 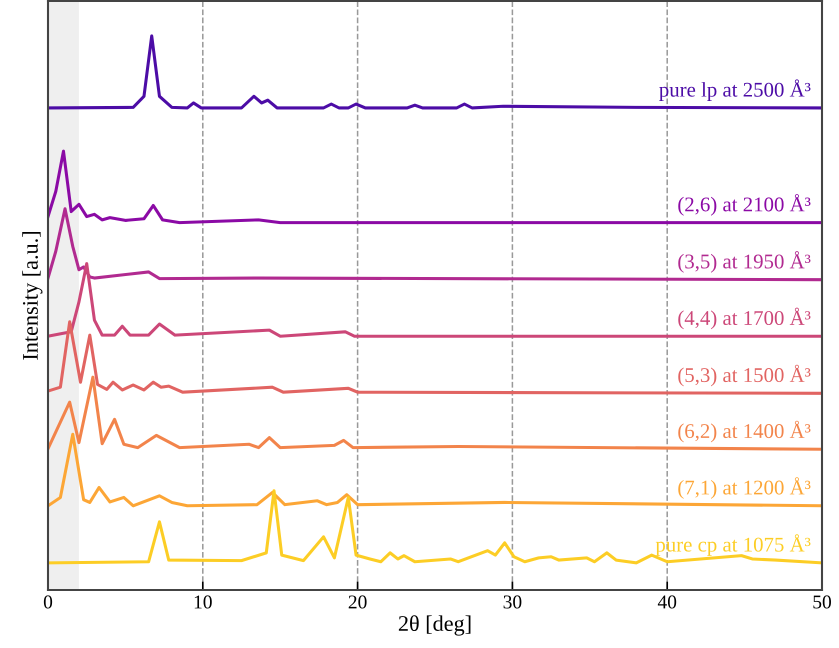 What do you see at coordinates (822, 602) in the screenshot?
I see `x-tick-label: 50` at bounding box center [822, 602].